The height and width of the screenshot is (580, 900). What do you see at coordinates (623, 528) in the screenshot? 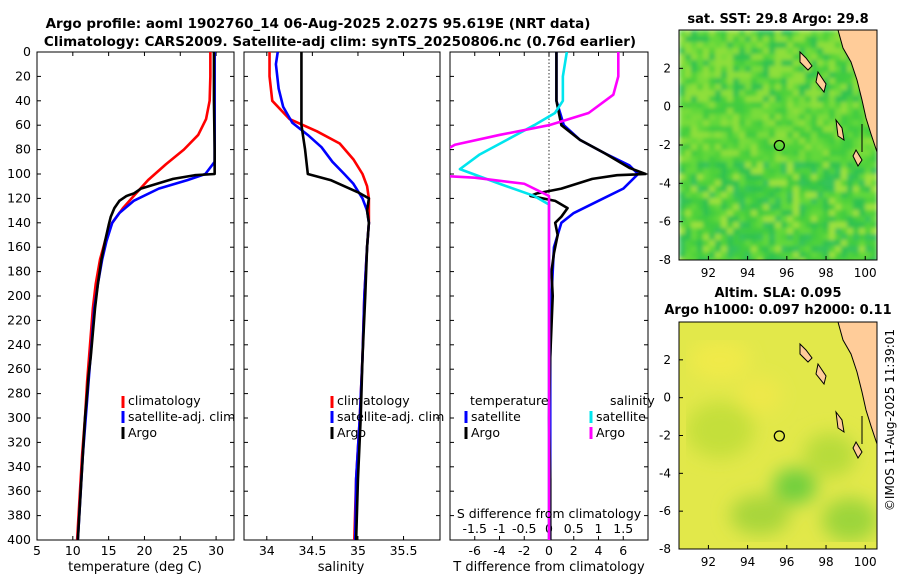
I see `s-tick-label: 1.5` at bounding box center [623, 528].